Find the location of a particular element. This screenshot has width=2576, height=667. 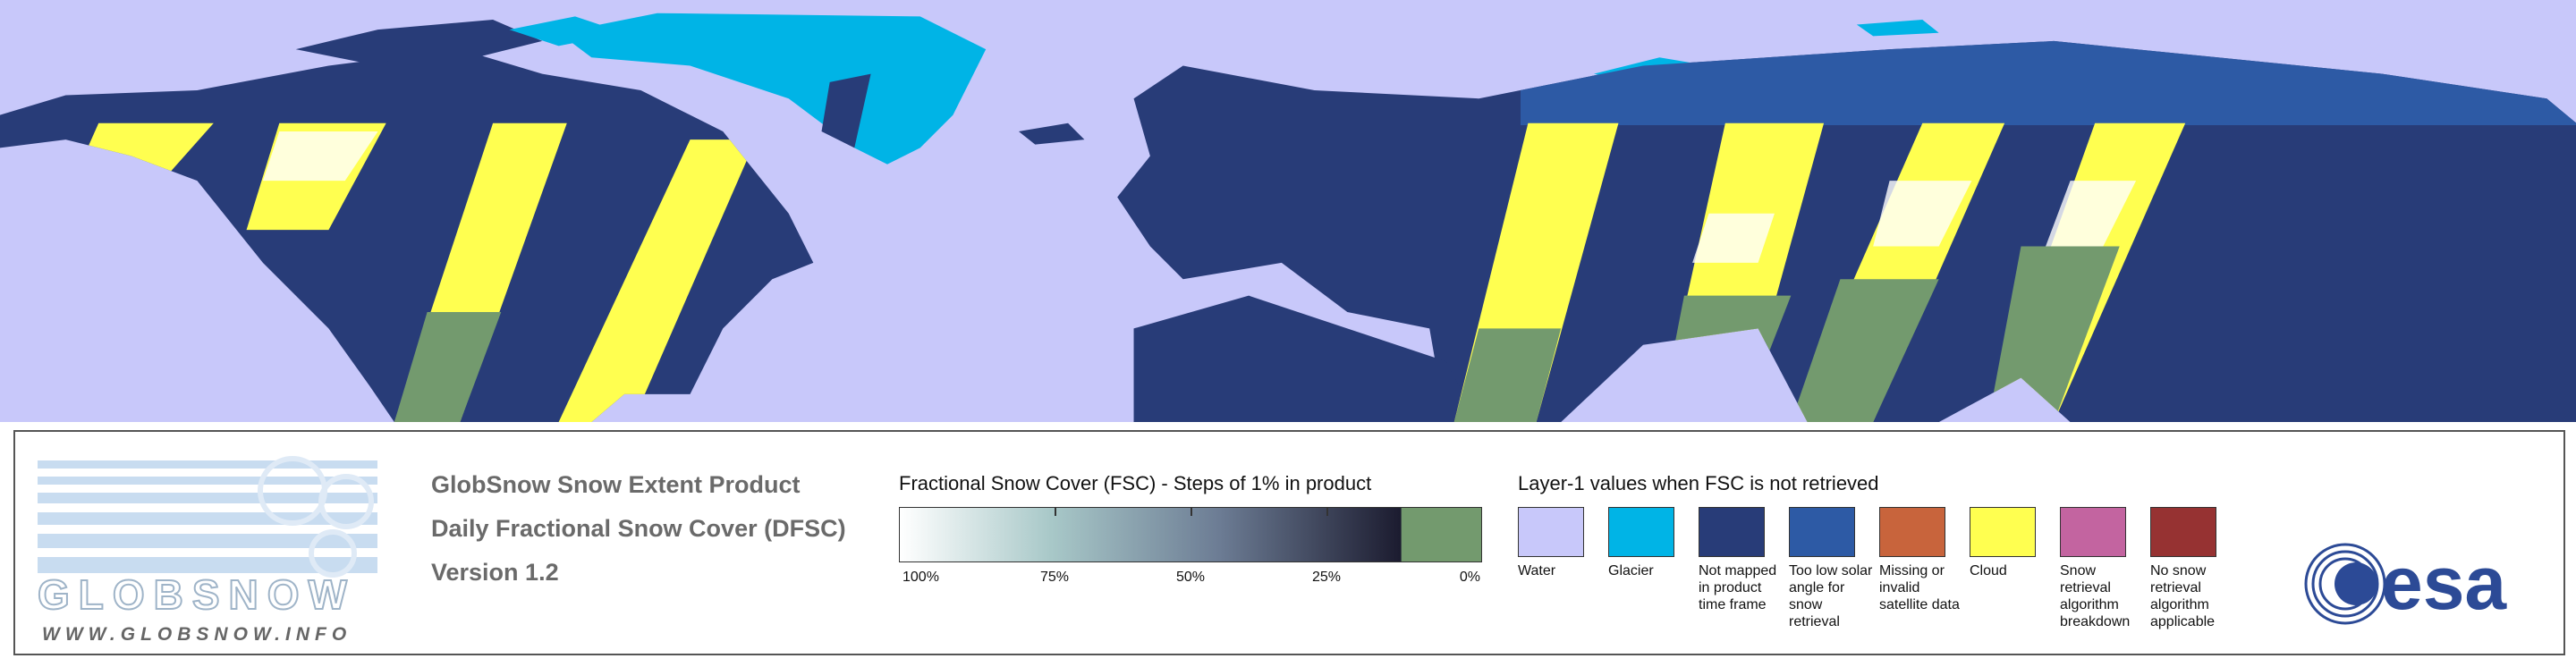

product-title: GlobSnow Snow Extent Product is located at coordinates (616, 485).